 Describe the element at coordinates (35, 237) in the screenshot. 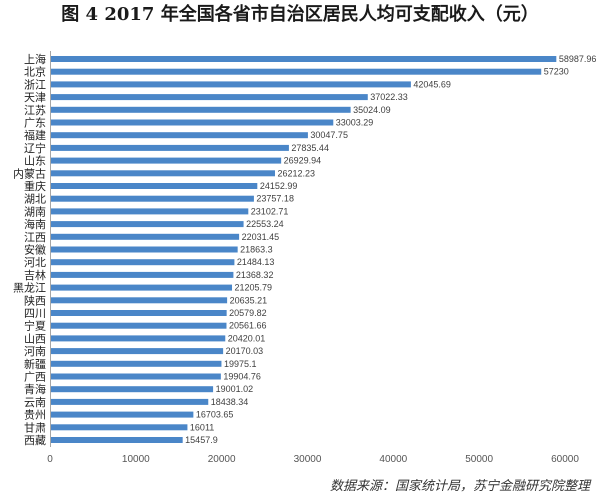

I see `category-label-15: 江西` at that location.